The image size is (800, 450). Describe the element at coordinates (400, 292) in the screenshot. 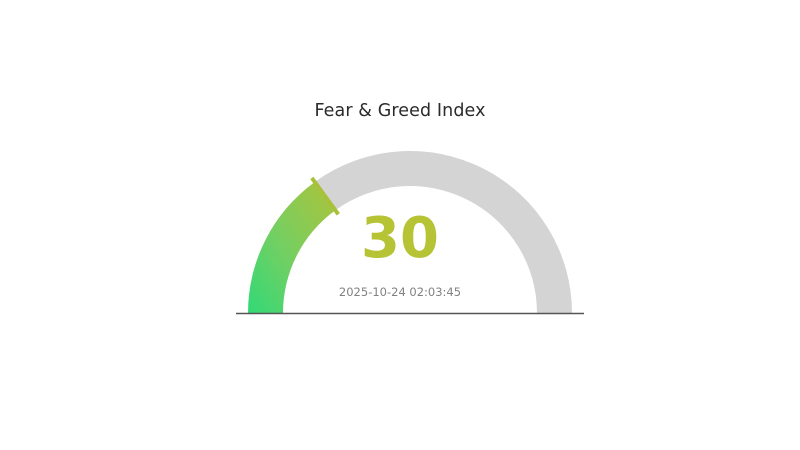

I see `gauge-timestamp-label: 2025-10-24 02:03:45` at that location.